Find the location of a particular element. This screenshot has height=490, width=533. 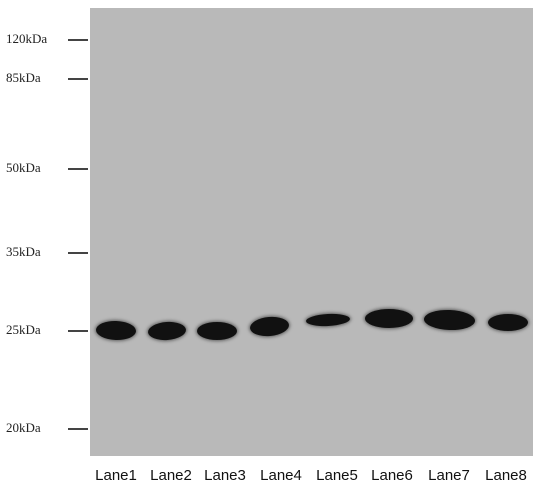

lane-label-5: Lane5 is located at coordinates (337, 475).